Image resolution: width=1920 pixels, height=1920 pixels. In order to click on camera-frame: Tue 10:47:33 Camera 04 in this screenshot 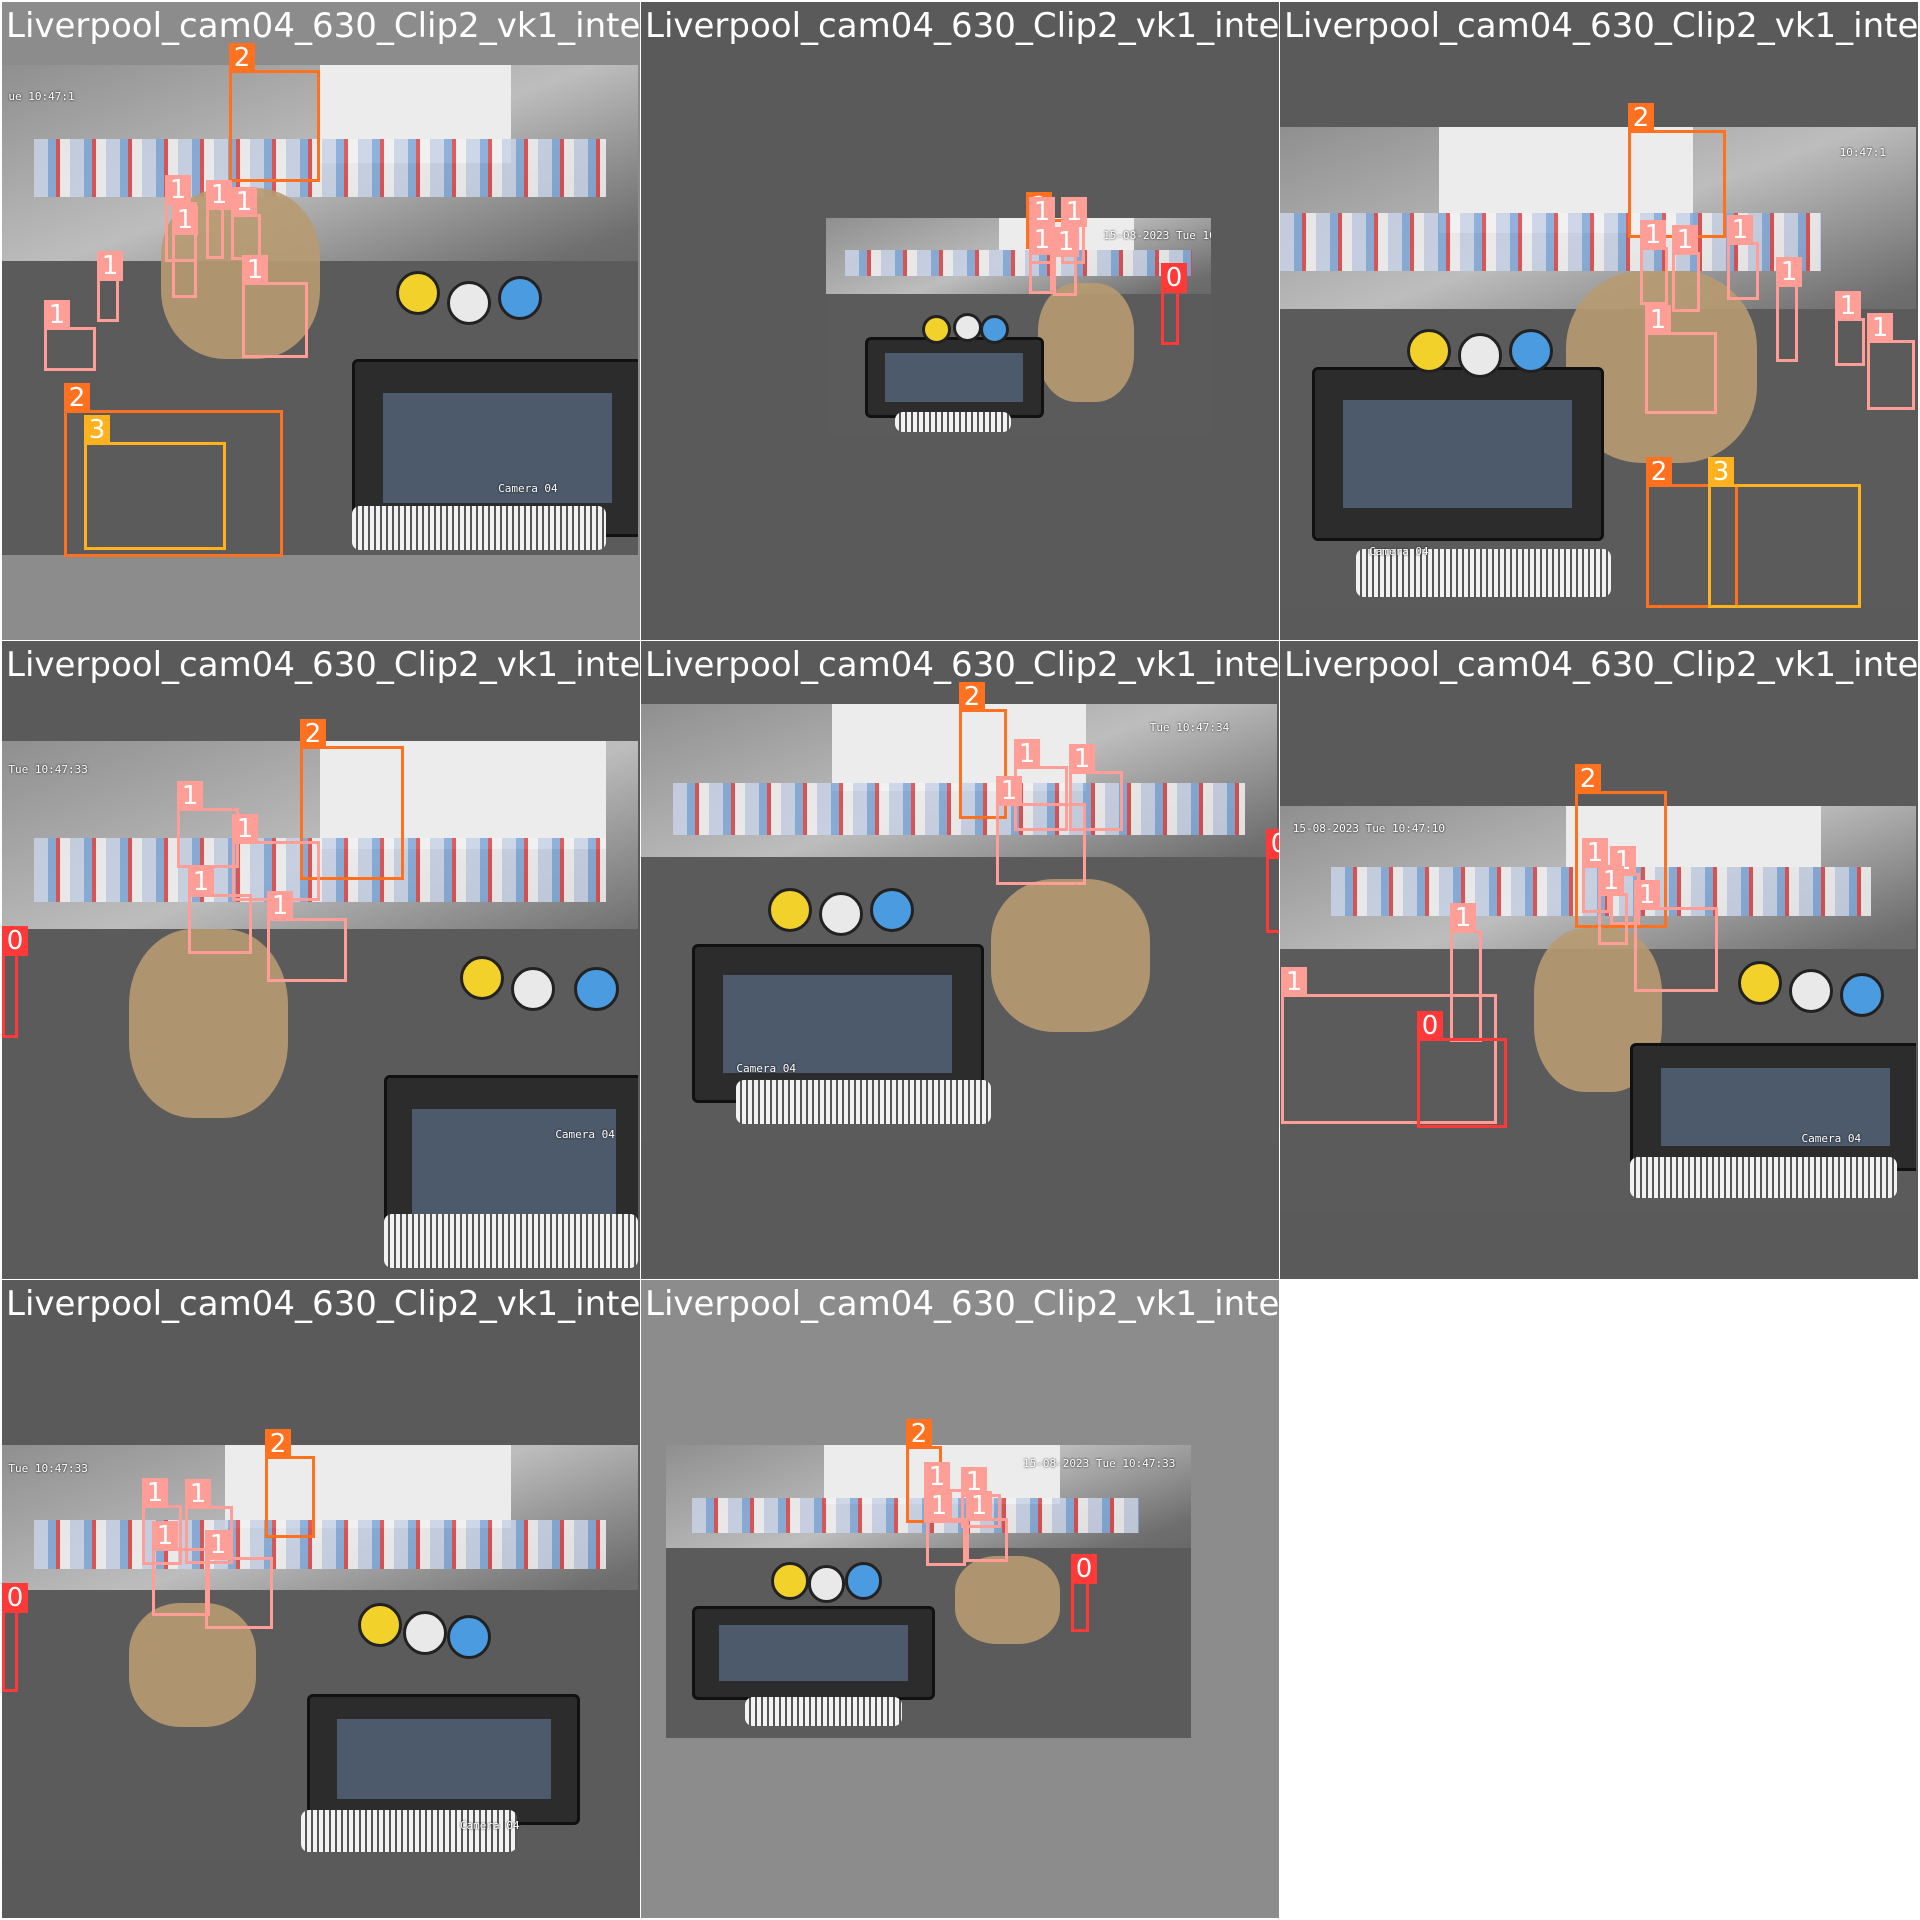, I will do `click(320, 1652)`.